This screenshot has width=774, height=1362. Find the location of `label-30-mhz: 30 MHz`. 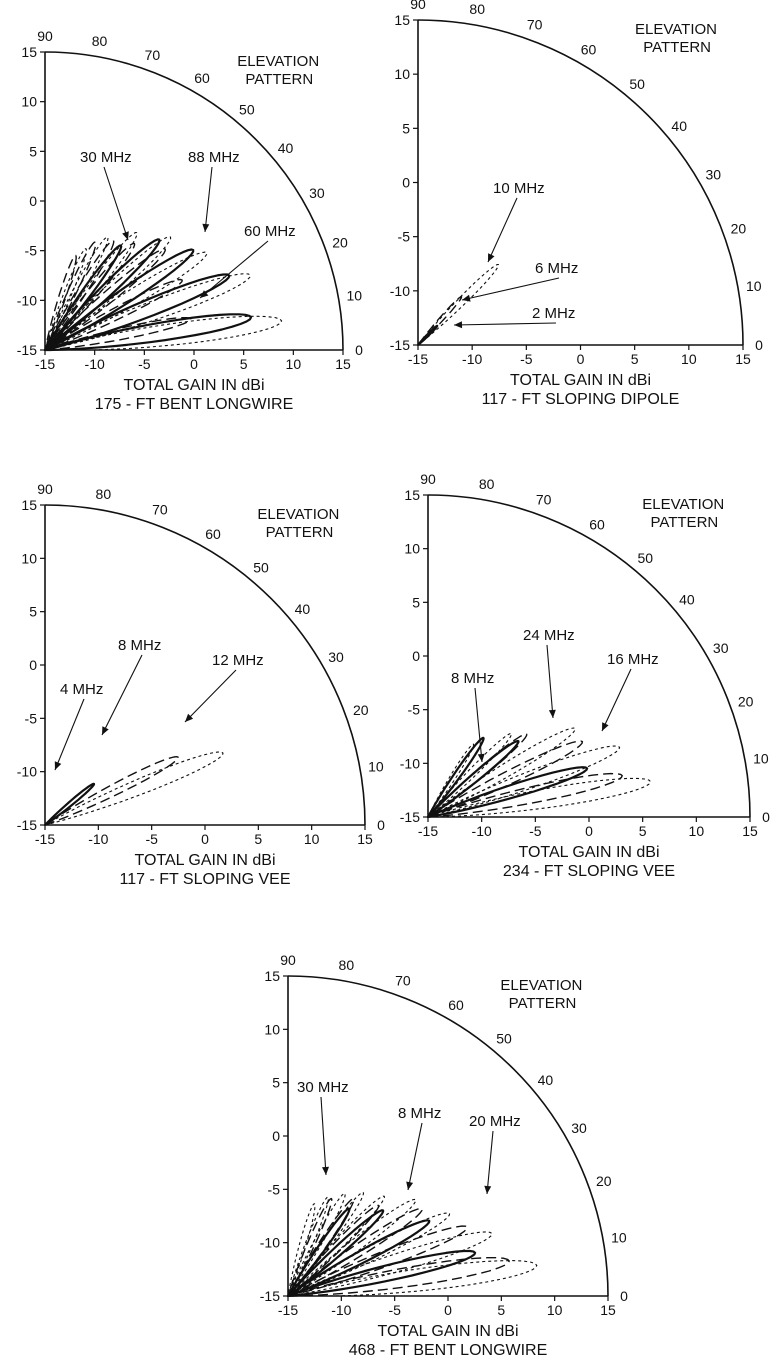

label-30-mhz: 30 MHz is located at coordinates (323, 1087).